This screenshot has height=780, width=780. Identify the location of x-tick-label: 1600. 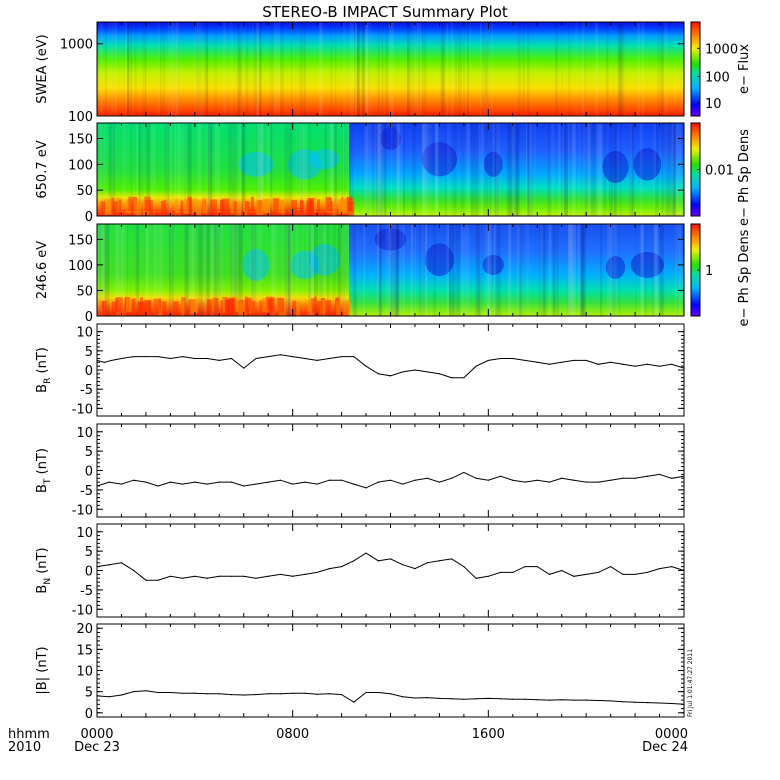
(488, 734).